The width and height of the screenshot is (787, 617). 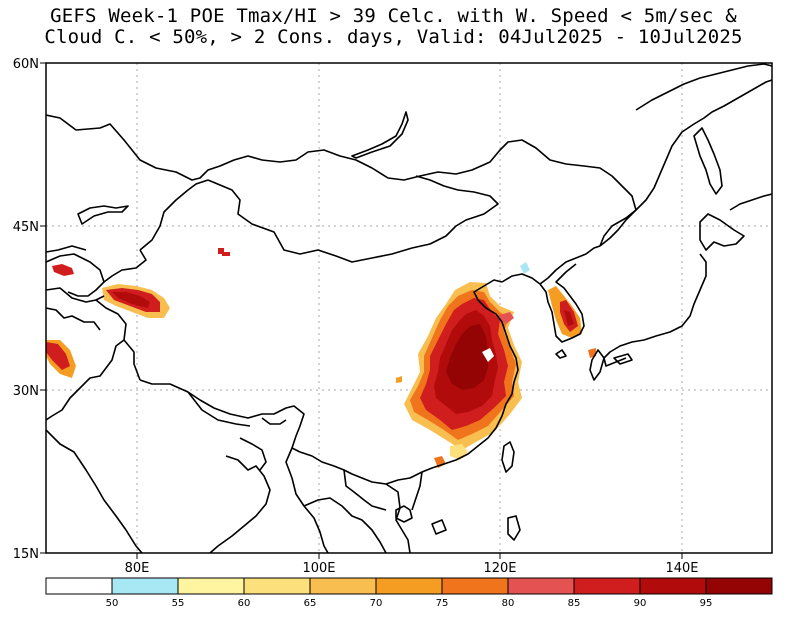 I want to click on tarim-heat-region, so click(x=166, y=283).